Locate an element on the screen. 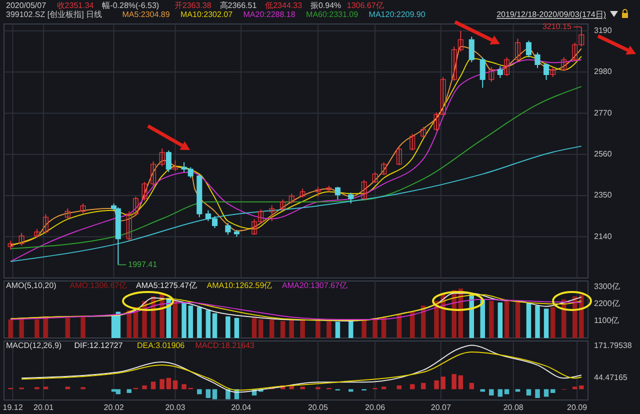  text: 开2363.38 is located at coordinates (193, 5).